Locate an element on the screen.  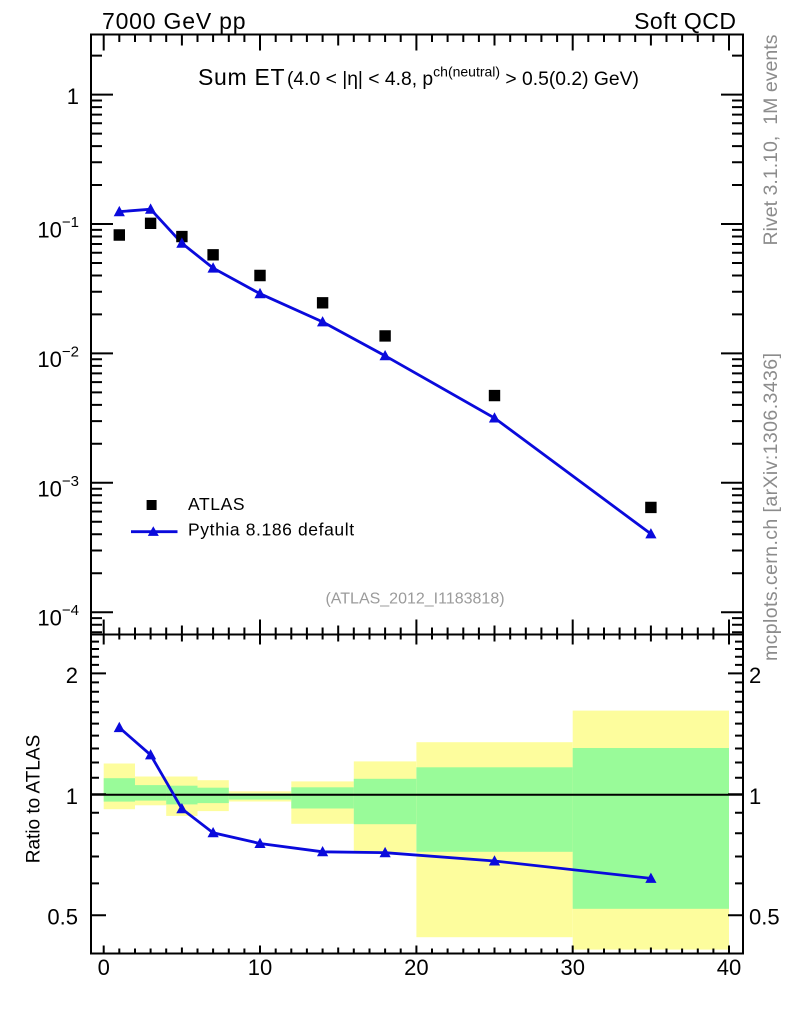
svg-text: Rivet 3.1.10, 1M events is located at coordinates (771, 139).